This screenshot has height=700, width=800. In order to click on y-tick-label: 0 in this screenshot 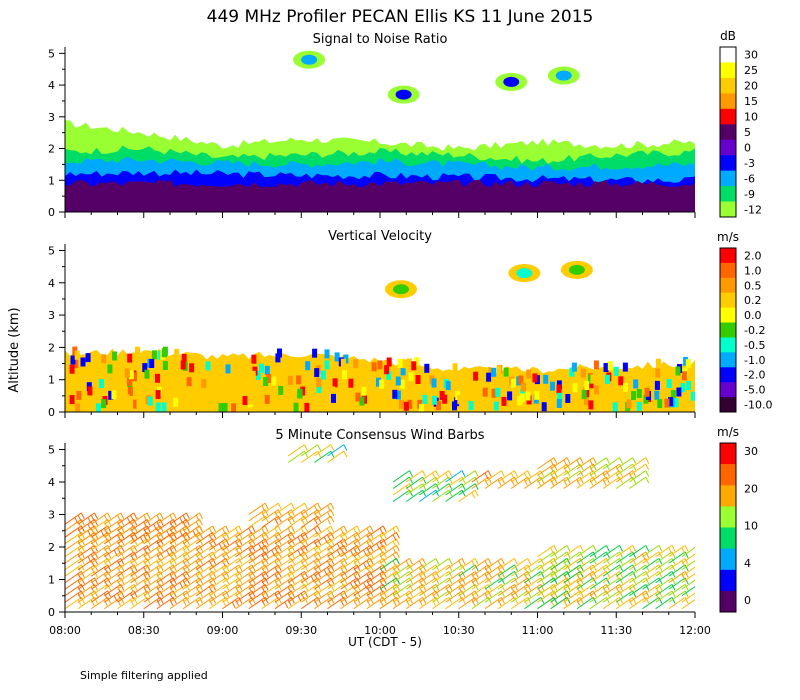, I will do `click(51, 412)`.